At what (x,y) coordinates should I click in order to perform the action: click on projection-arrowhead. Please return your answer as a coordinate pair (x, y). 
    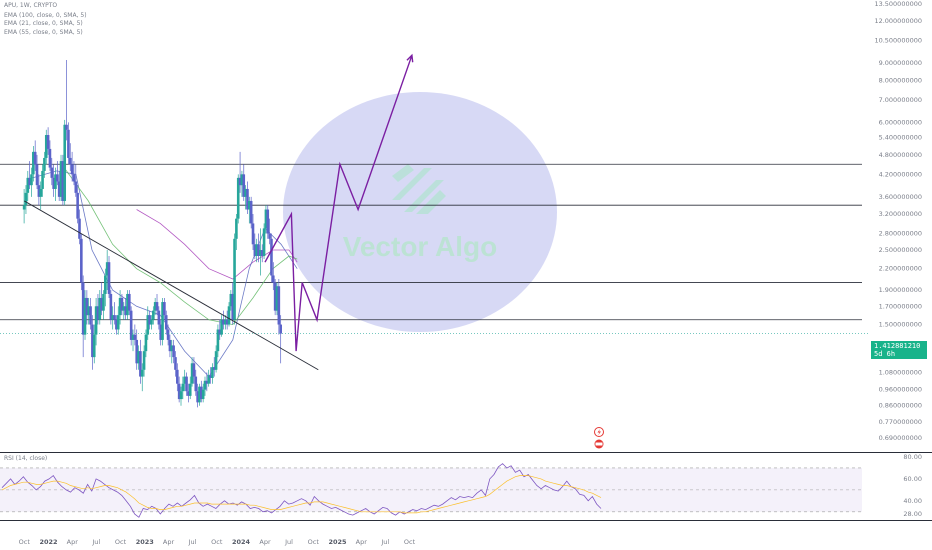
    Looking at the image, I should click on (410, 58).